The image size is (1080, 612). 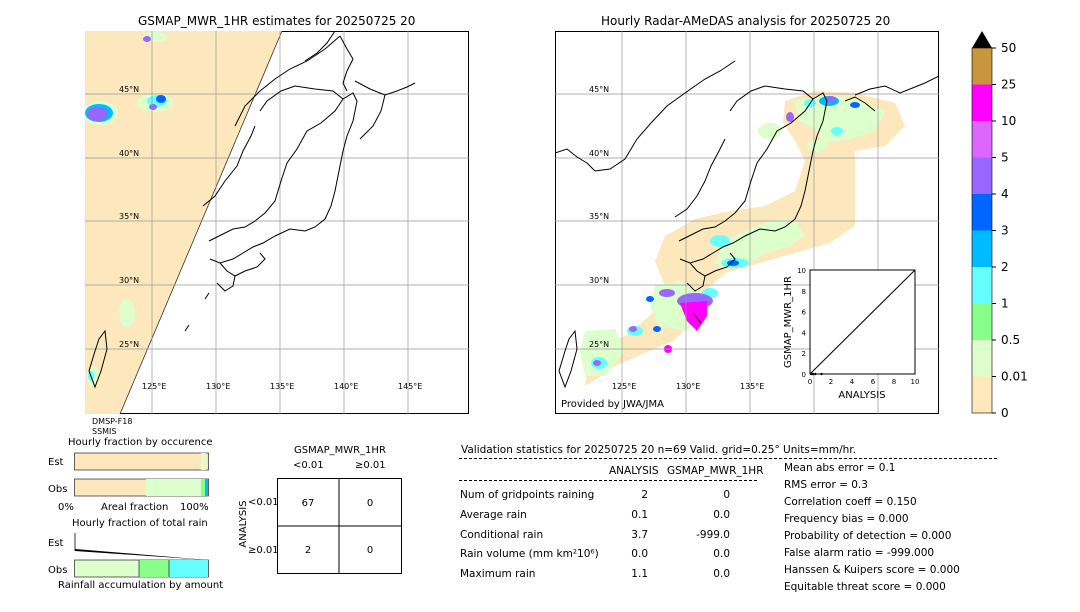 I want to click on score-5: Probability of detection = 0.000, so click(x=868, y=536).